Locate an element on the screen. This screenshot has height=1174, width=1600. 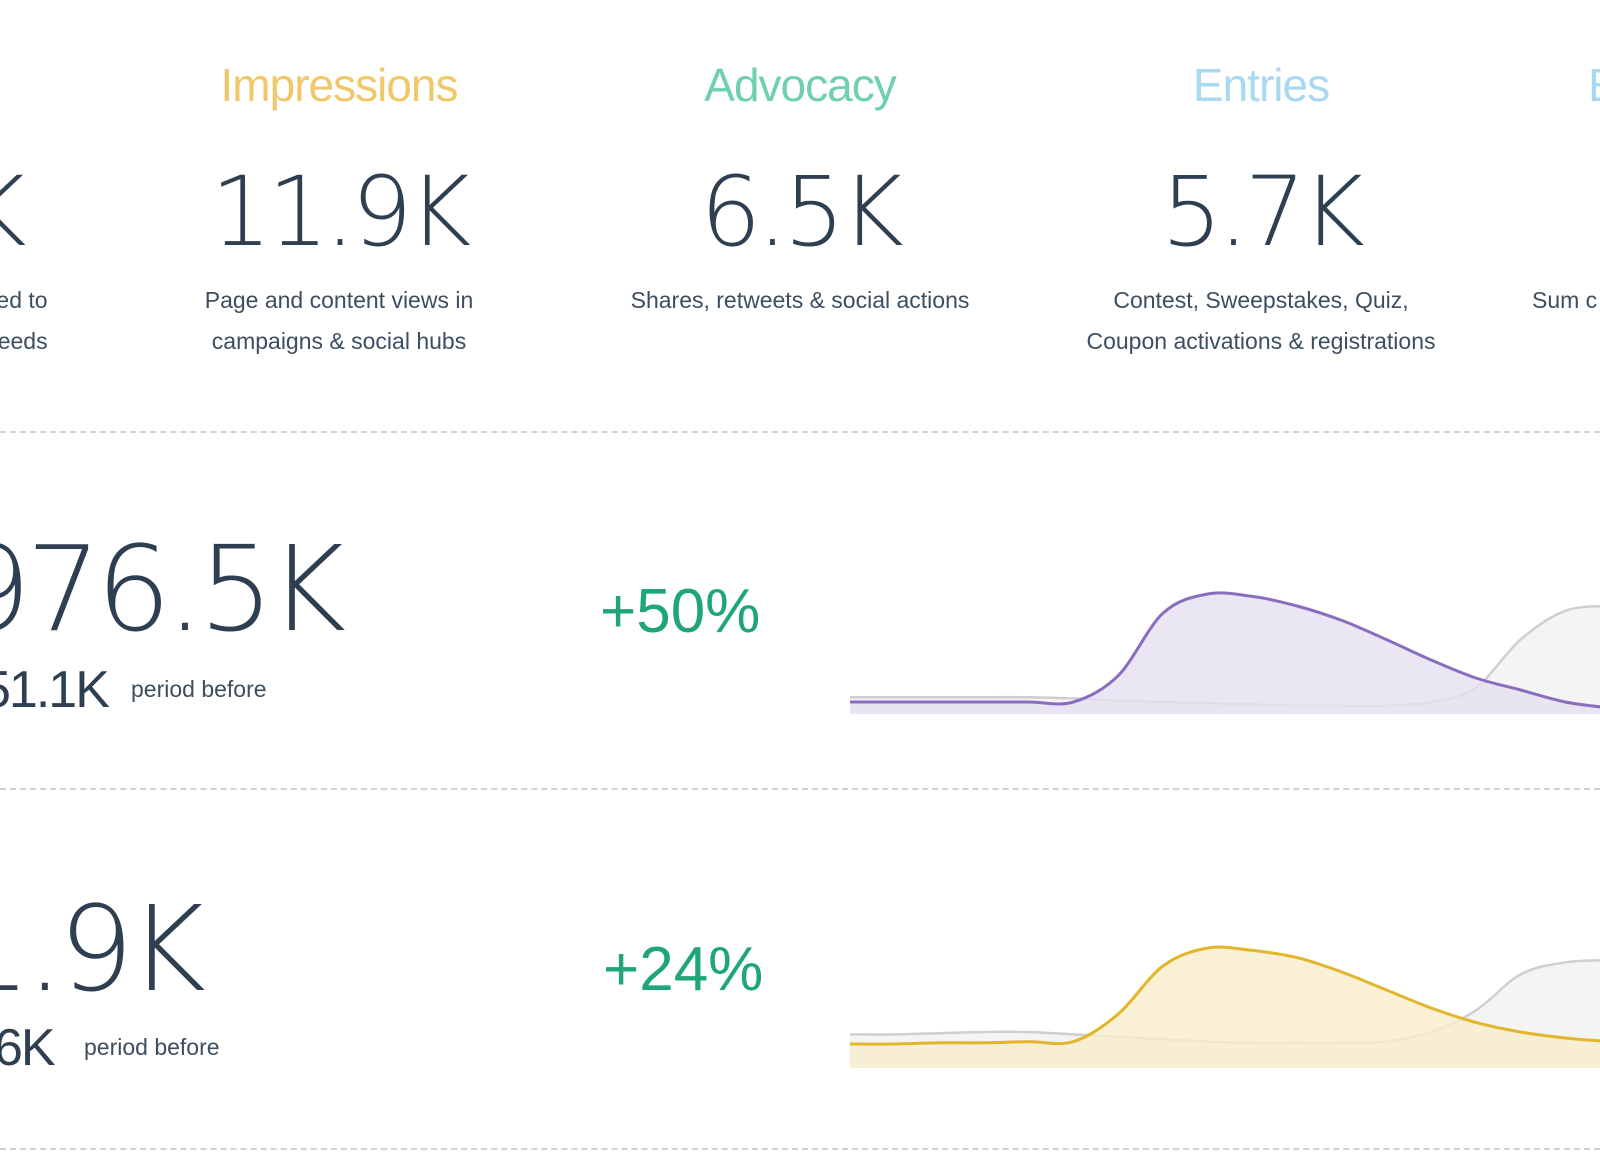
metric-title-partial: E is located at coordinates (1594, 85).